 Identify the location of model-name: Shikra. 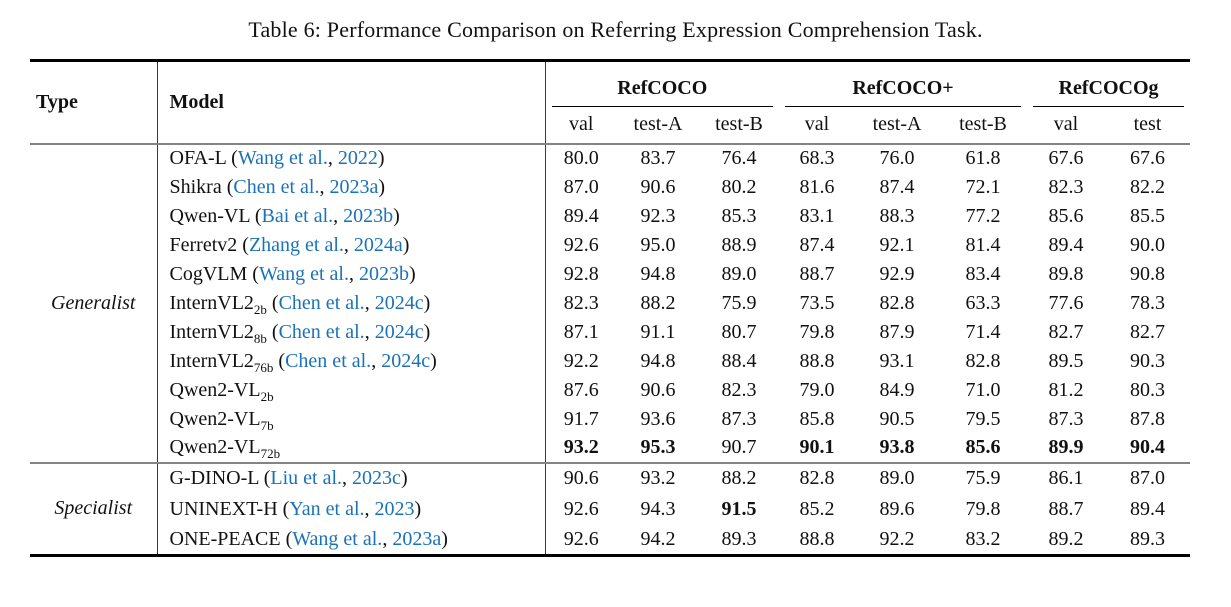
(195, 186).